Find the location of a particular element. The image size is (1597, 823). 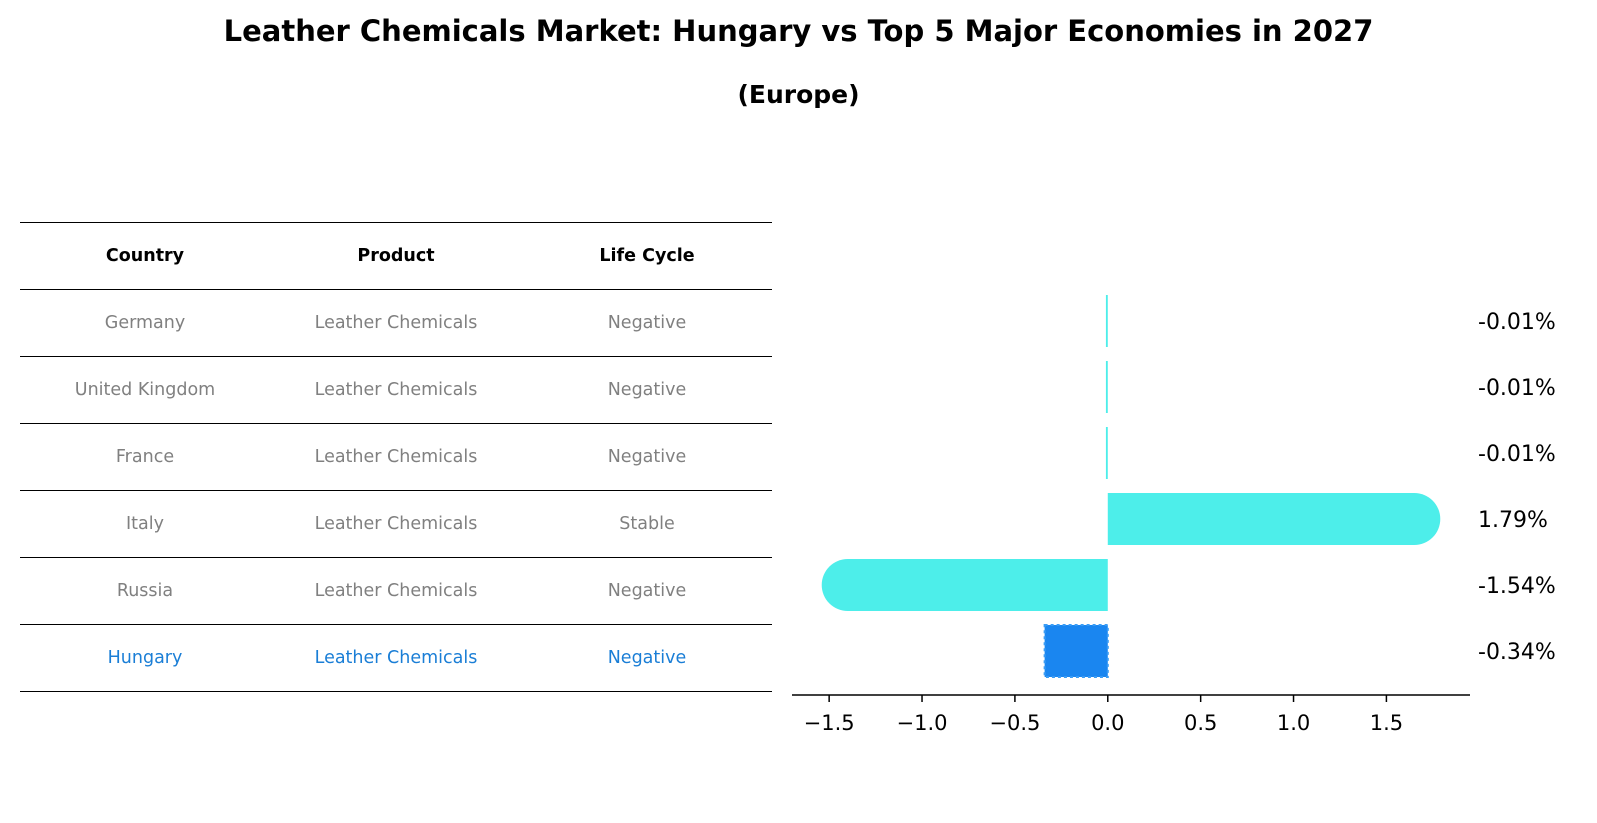

value-label-hungary: -0.34% is located at coordinates (1517, 652).